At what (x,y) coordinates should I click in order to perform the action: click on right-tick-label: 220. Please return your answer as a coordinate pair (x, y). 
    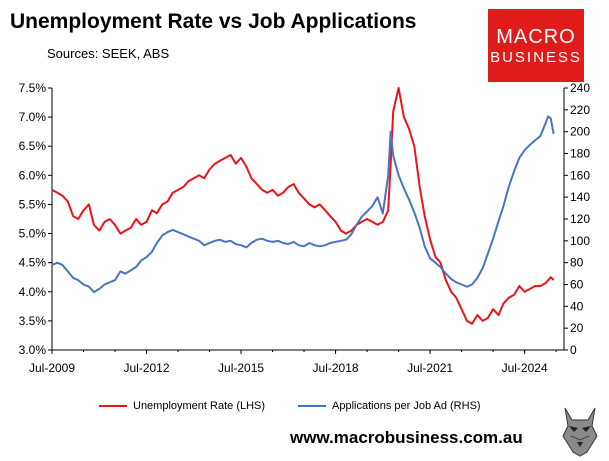
    Looking at the image, I should click on (580, 110).